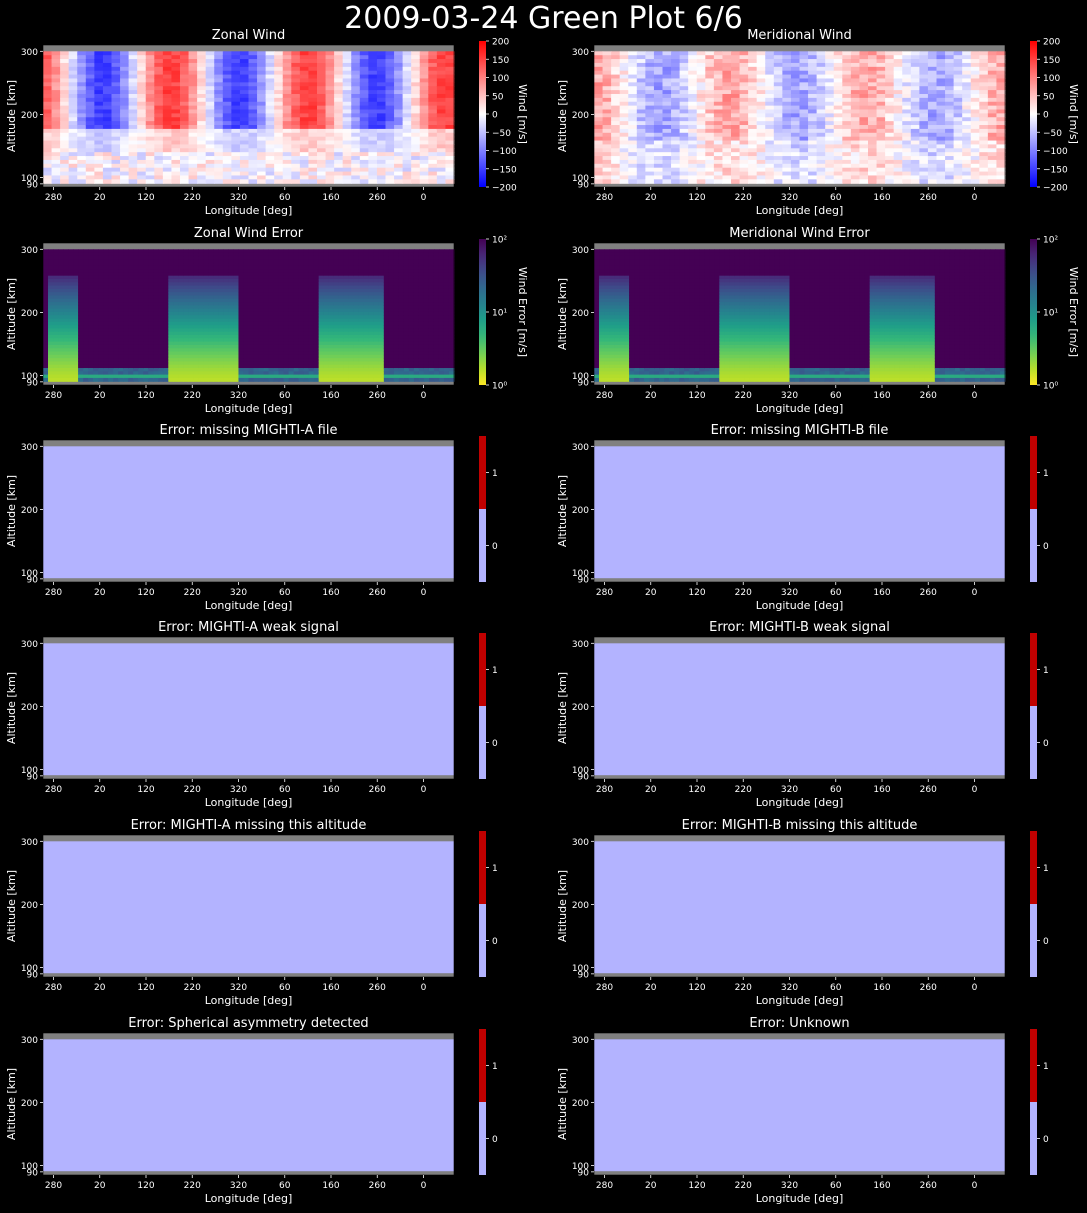 This screenshot has width=1087, height=1213. I want to click on x-tick-label: 60, so click(285, 198).